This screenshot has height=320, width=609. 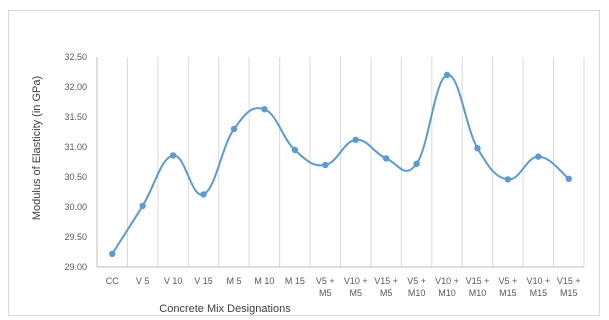 I want to click on x-tick-label: M 15, so click(x=295, y=281).